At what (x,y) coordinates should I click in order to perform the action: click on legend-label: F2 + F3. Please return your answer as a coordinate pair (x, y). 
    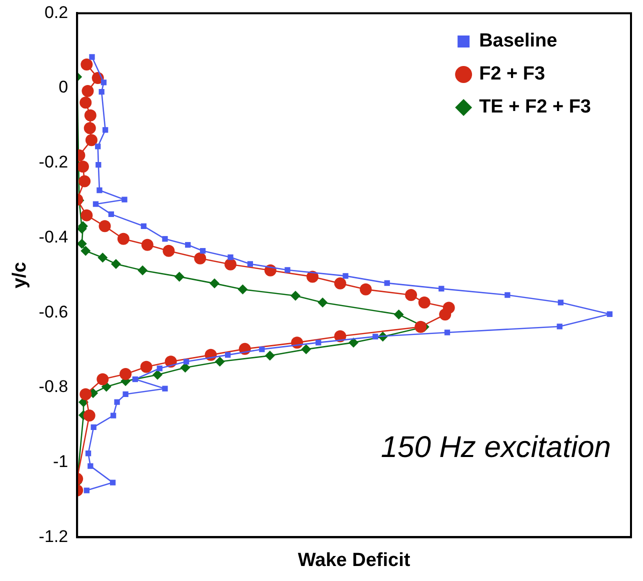
    Looking at the image, I should click on (512, 74).